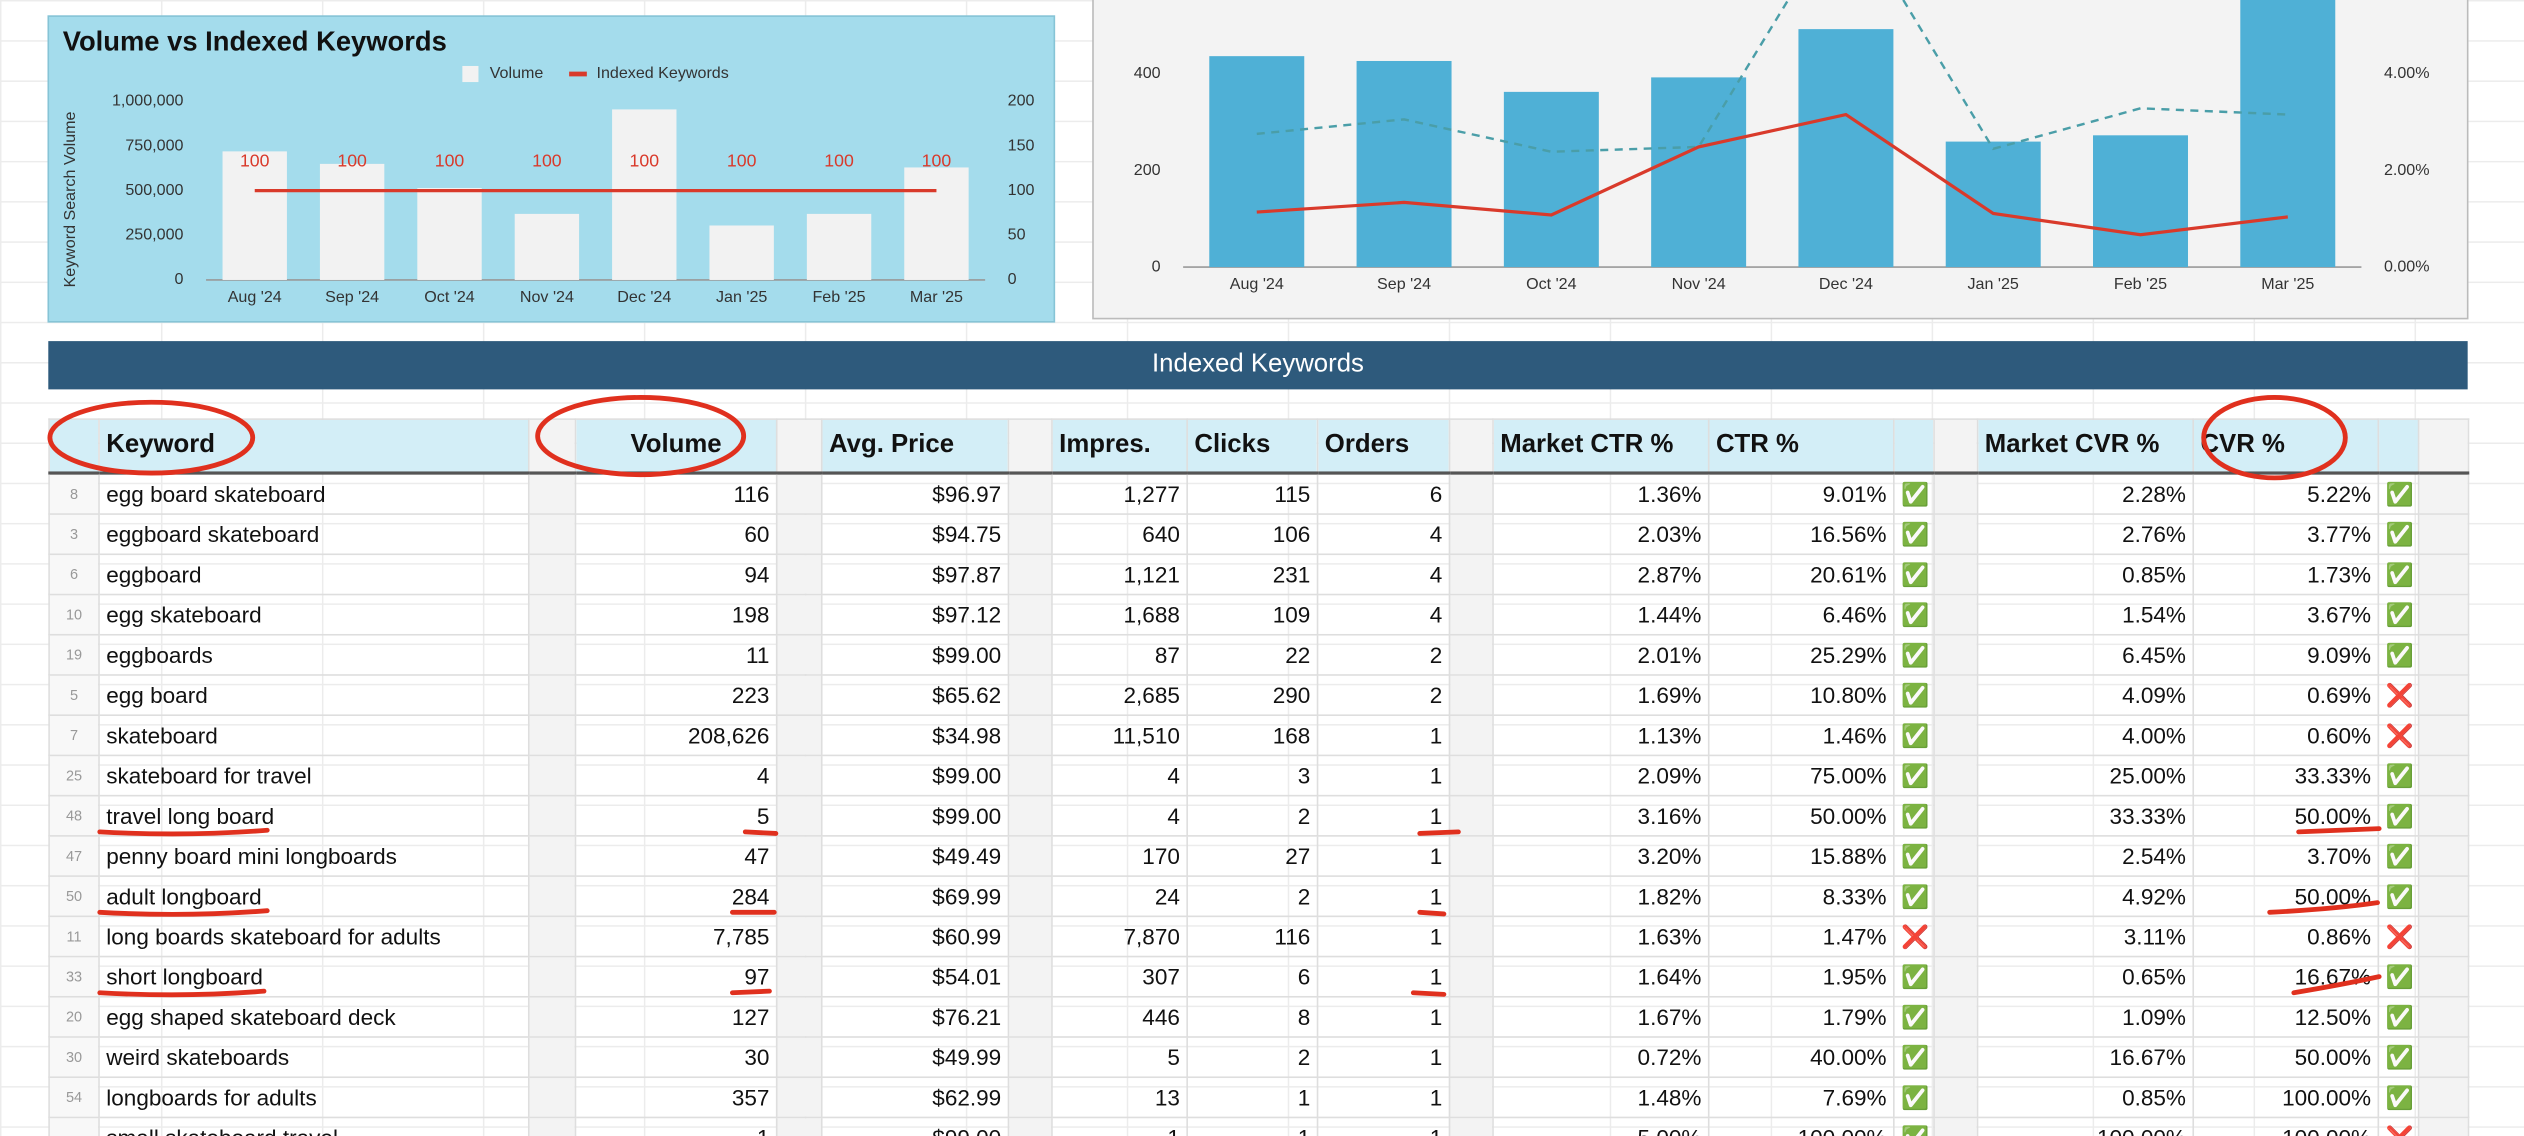 The width and height of the screenshot is (2524, 1136). What do you see at coordinates (2085, 695) in the screenshot?
I see `cell: 4.09%` at bounding box center [2085, 695].